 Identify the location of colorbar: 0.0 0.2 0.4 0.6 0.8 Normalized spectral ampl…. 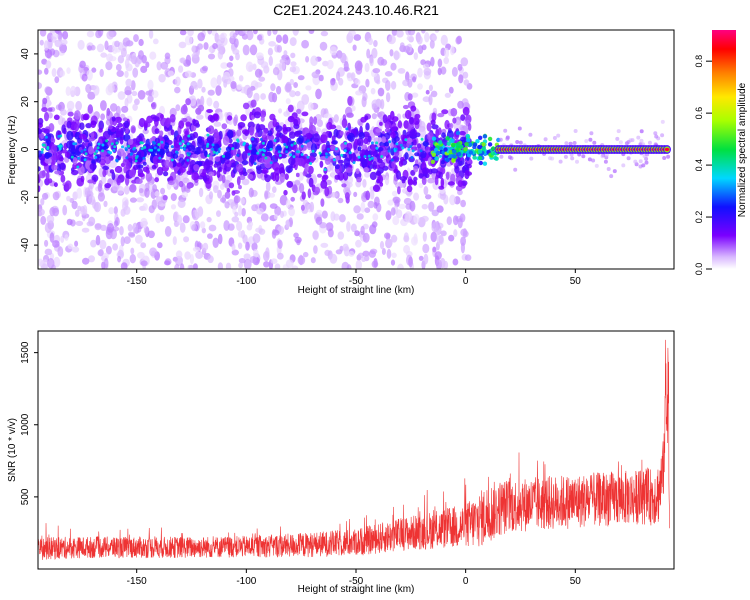
(721, 152).